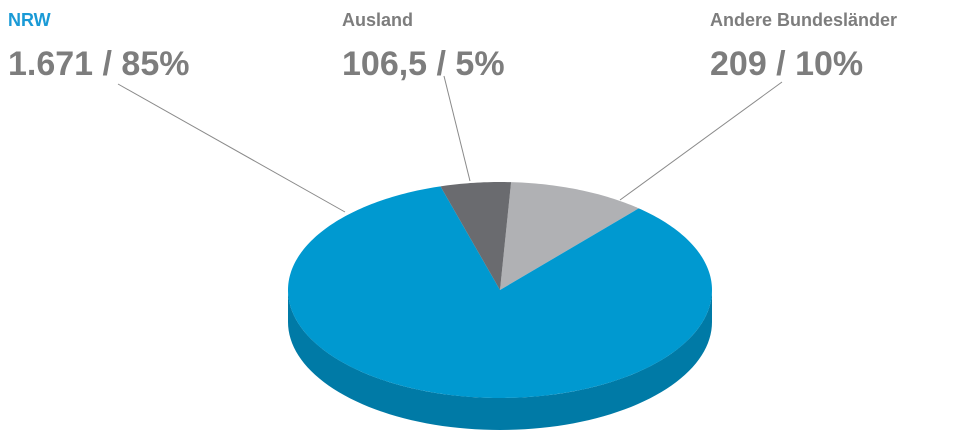  Describe the element at coordinates (377, 20) in the screenshot. I see `slice-name: Ausland` at that location.